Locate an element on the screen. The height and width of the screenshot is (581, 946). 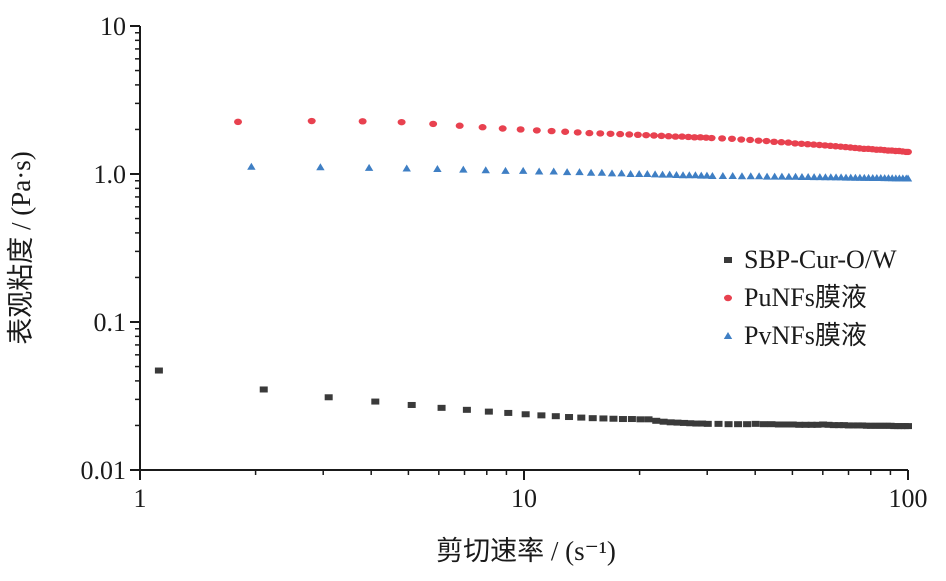
legend-label: PvNFs膜液 is located at coordinates (805, 335).